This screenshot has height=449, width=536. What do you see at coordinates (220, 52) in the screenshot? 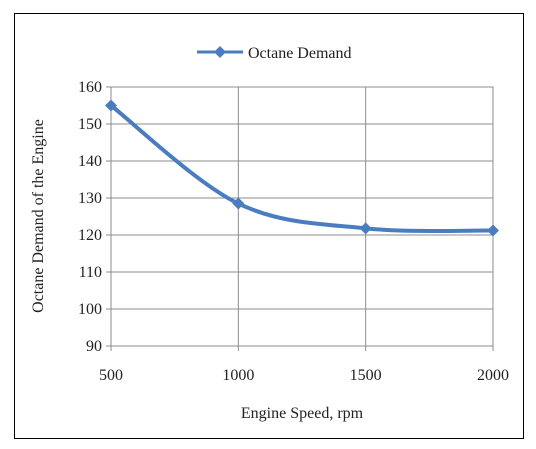
I see `legend-marker-swatch` at bounding box center [220, 52].